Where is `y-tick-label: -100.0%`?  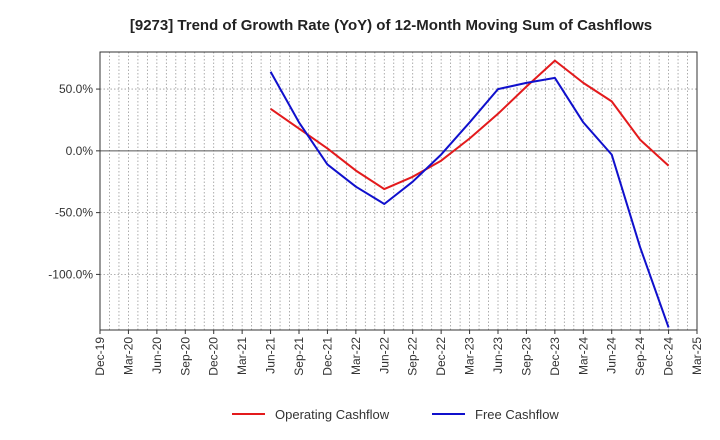
y-tick-label: -100.0% is located at coordinates (70, 274).